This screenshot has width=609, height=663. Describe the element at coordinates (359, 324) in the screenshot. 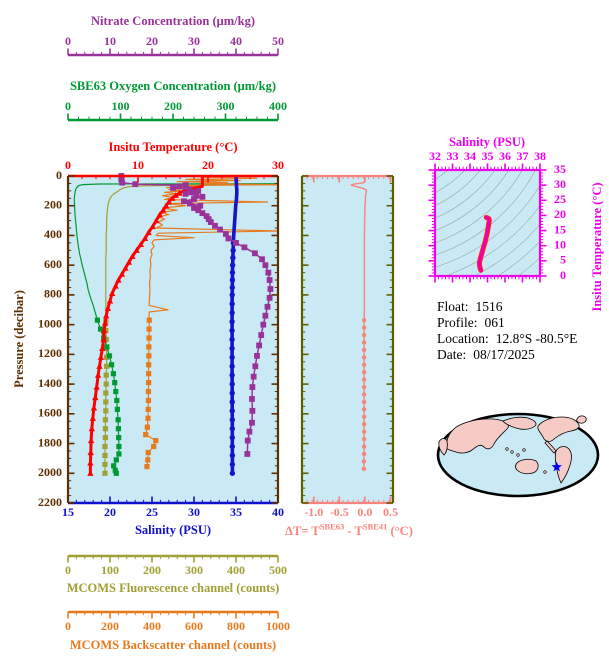

I see `series-delta-t` at that location.